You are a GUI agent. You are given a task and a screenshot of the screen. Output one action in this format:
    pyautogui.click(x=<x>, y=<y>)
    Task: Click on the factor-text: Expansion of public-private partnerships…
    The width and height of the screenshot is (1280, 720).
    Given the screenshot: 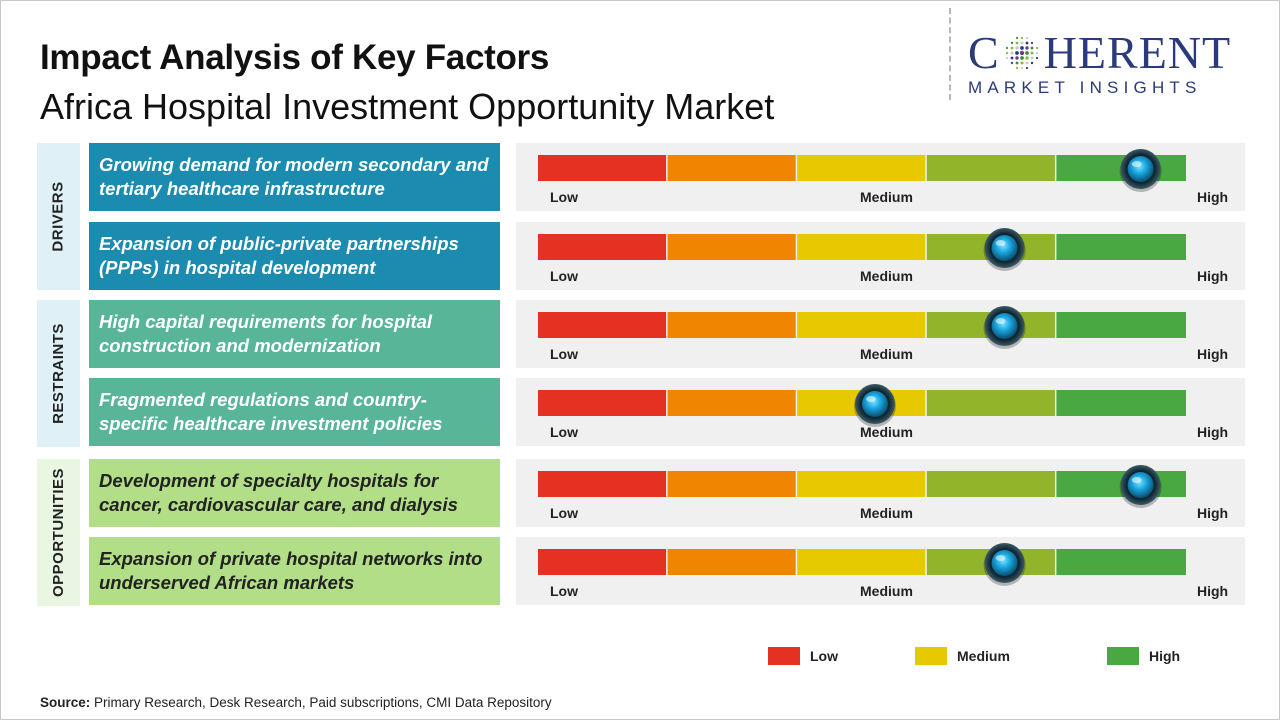 What is the action you would take?
    pyautogui.click(x=279, y=255)
    